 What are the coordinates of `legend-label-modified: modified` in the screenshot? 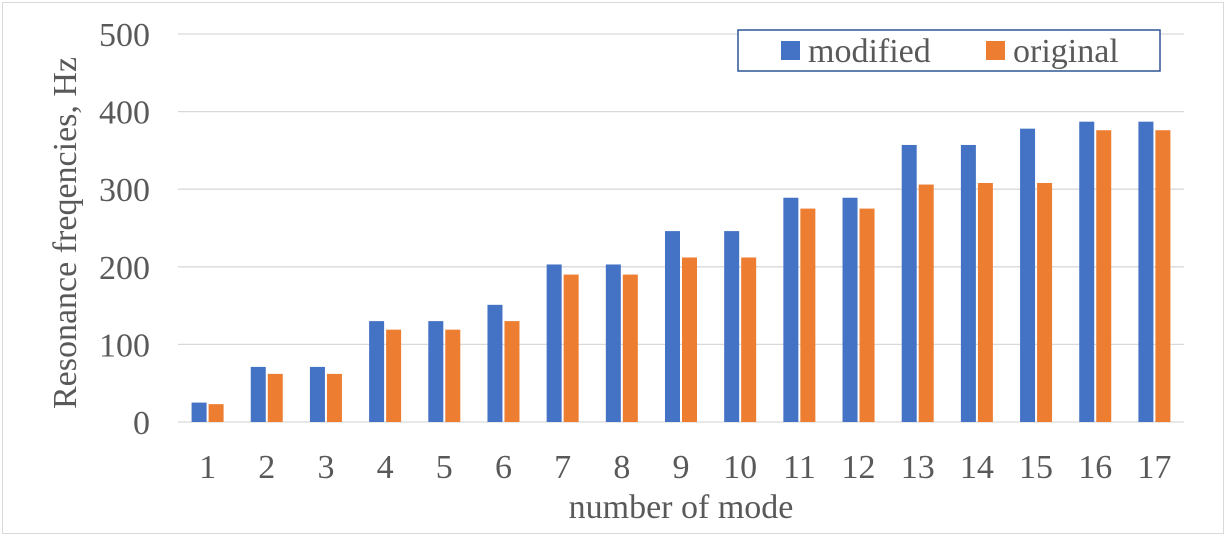 It's located at (869, 51).